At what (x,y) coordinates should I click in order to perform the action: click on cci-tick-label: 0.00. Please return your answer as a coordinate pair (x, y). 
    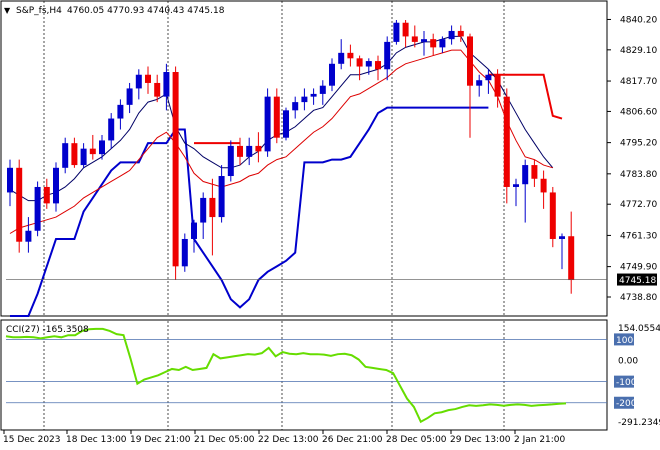
    Looking at the image, I should click on (628, 362).